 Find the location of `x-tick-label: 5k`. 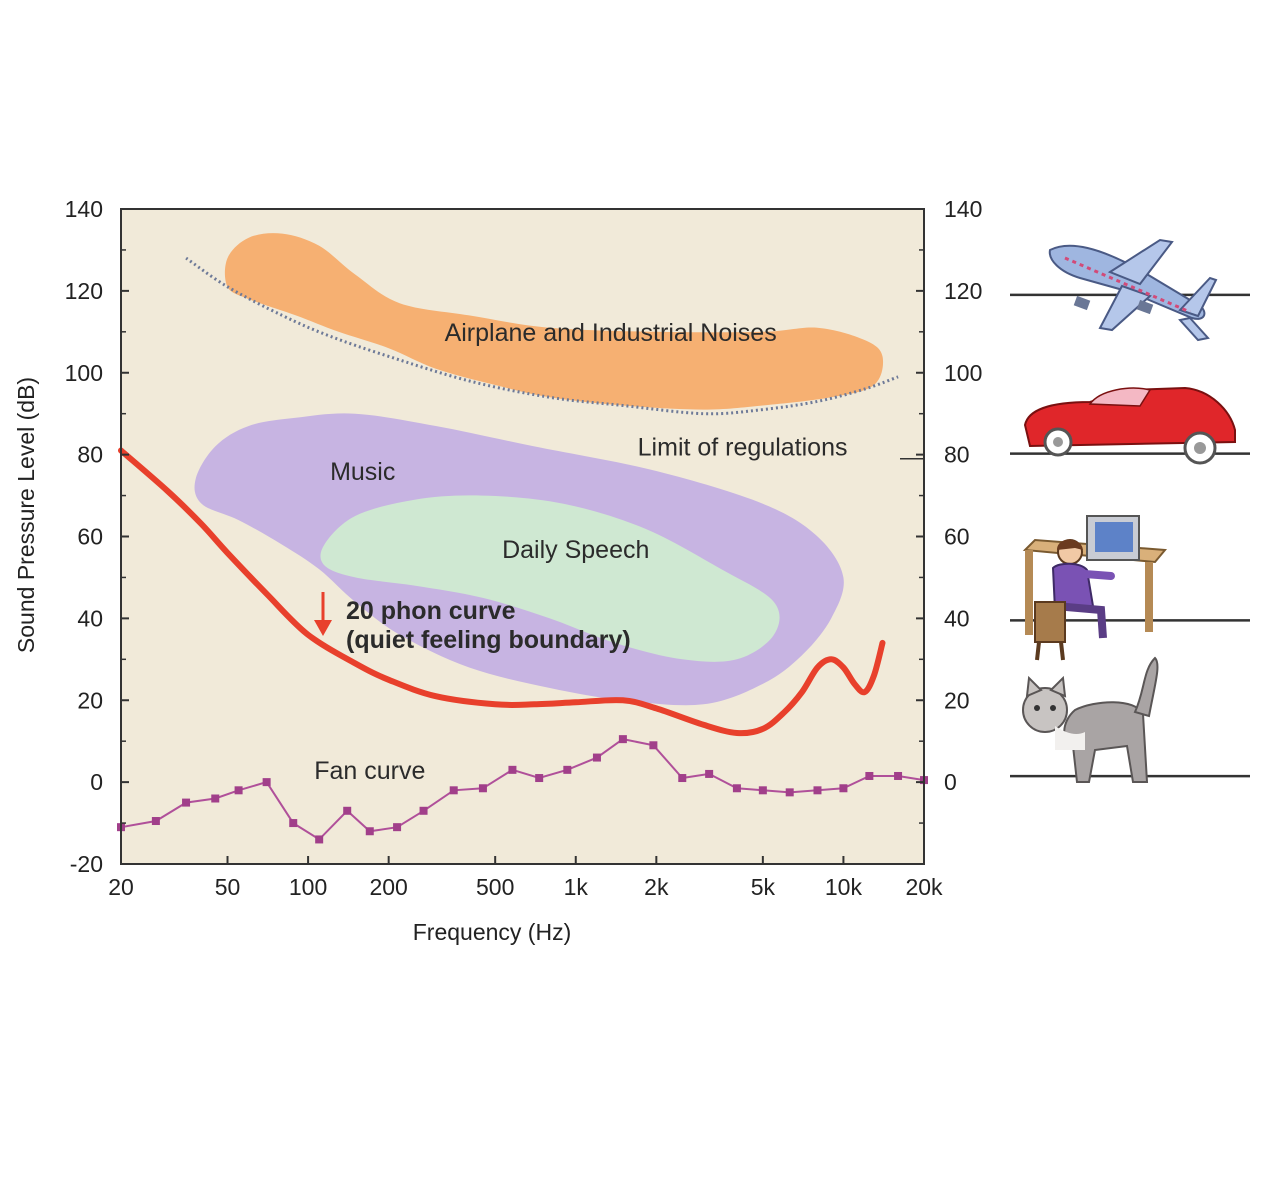

x-tick-label: 5k is located at coordinates (763, 887).